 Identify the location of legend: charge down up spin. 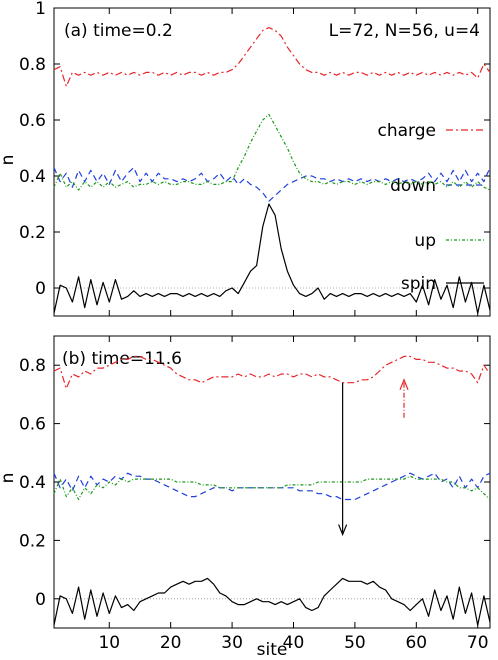
(431, 207).